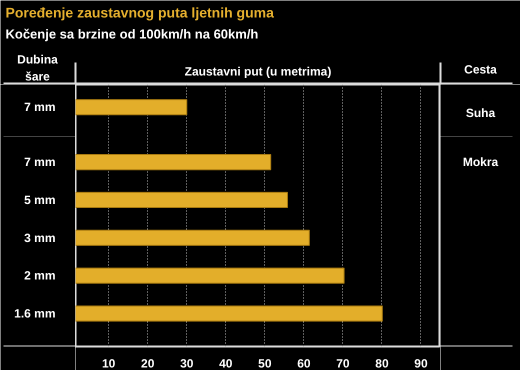 This screenshot has width=520, height=370. What do you see at coordinates (481, 69) in the screenshot?
I see `y2-axis-title: Cesta` at bounding box center [481, 69].